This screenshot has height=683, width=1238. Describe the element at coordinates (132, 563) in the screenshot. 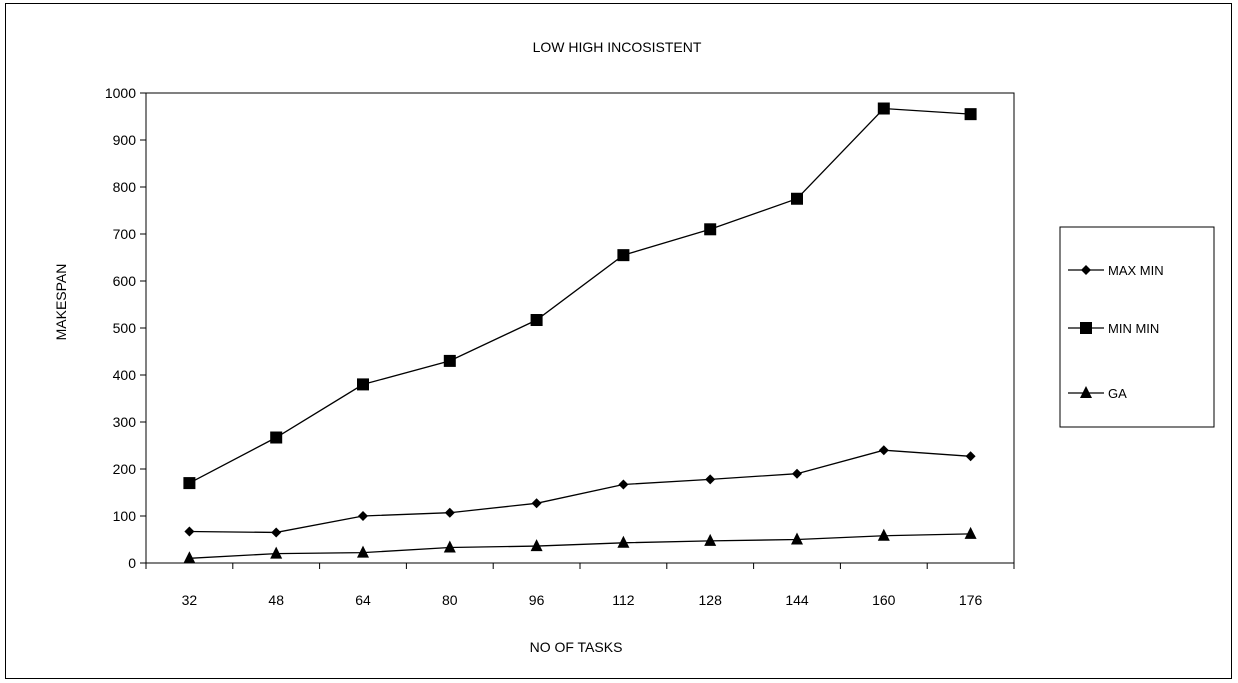

I see `y-tick-label: 0` at that location.